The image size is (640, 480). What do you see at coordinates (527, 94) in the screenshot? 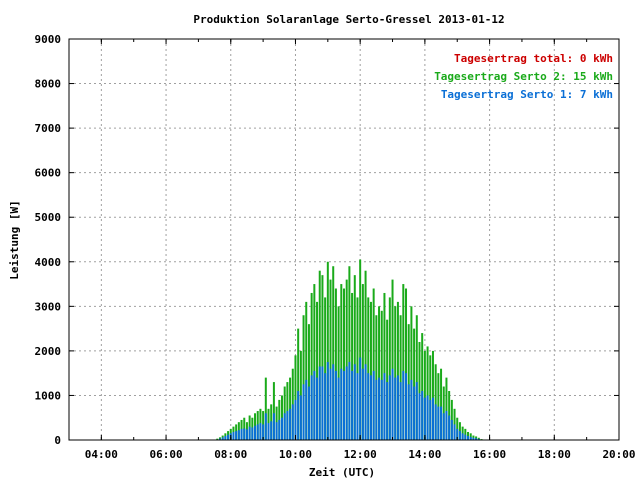
I see `legend-item-serto-1: Tagesertrag Serto 1: 7 kWh` at bounding box center [527, 94].